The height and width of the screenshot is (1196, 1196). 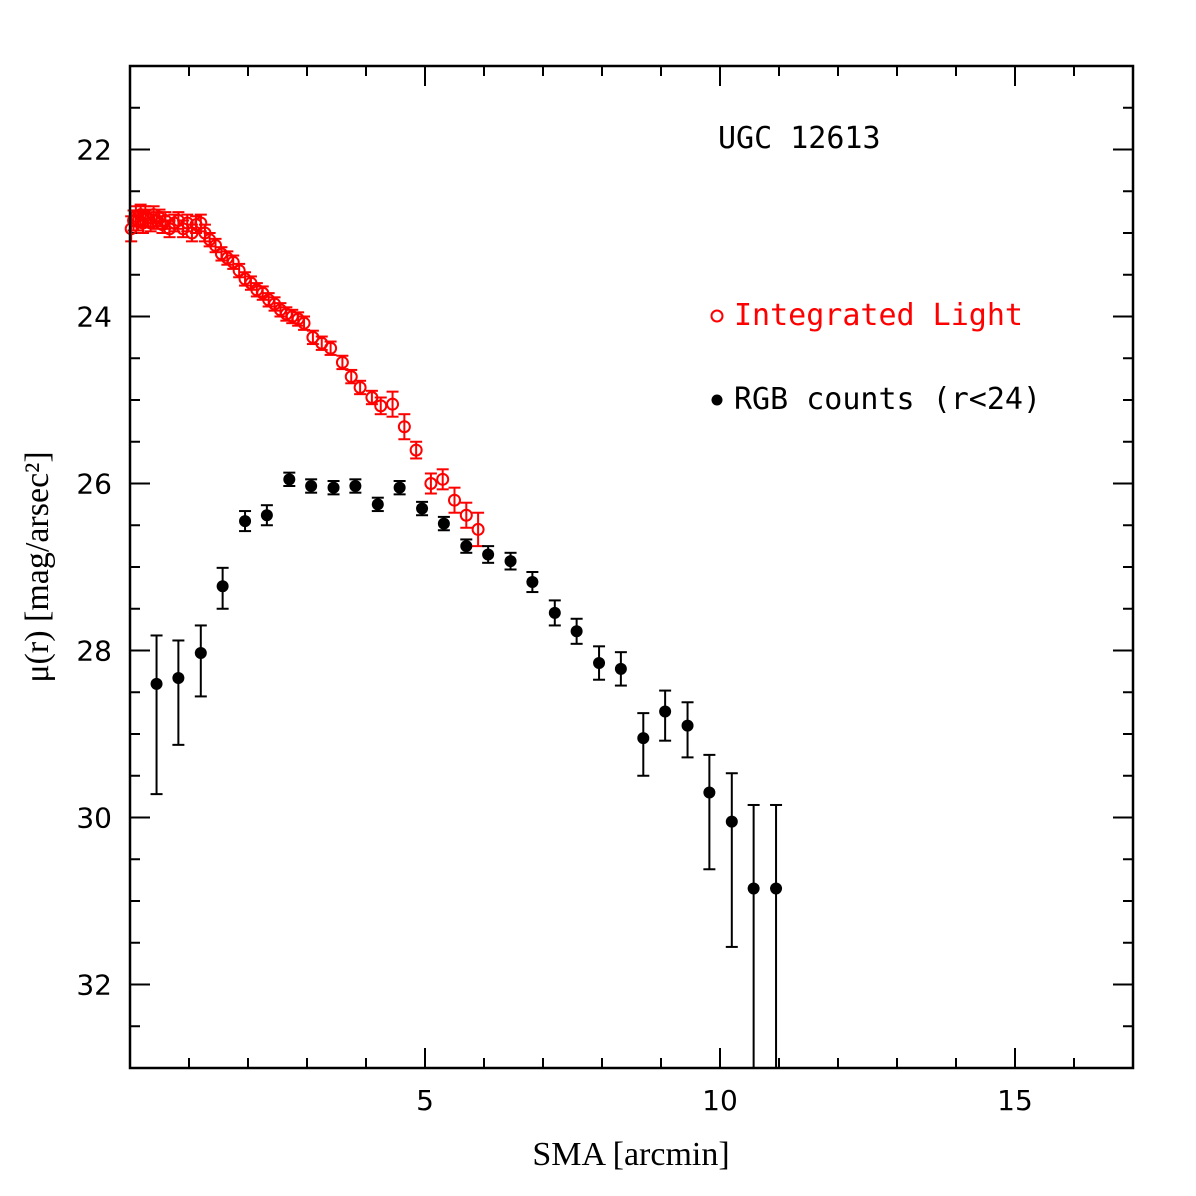 What do you see at coordinates (717, 316) in the screenshot?
I see `legend-marker-integrated-light` at bounding box center [717, 316].